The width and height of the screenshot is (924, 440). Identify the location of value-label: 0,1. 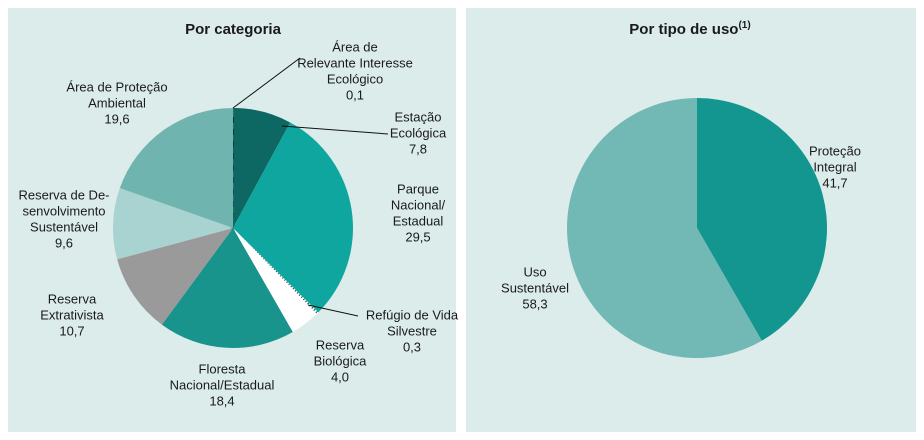
(355, 94).